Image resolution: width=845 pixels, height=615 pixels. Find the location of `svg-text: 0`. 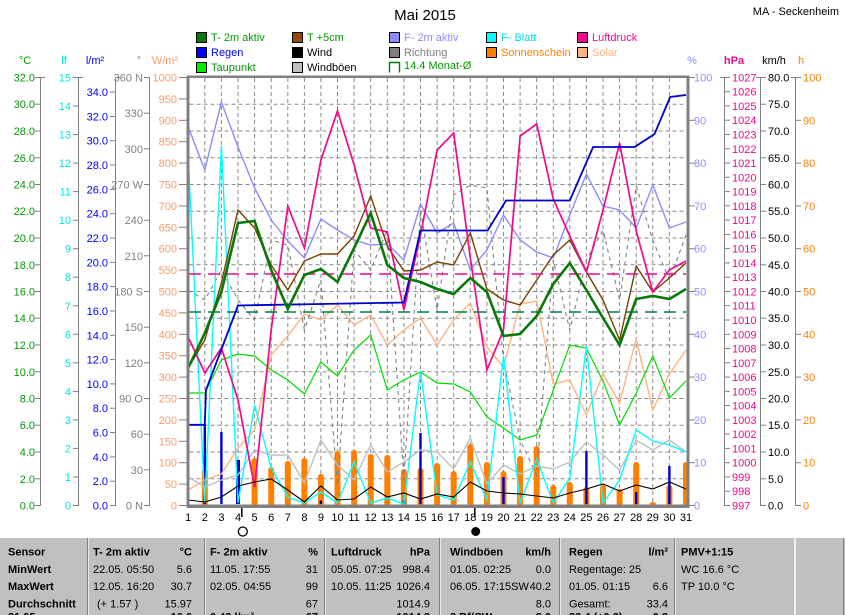

svg-text: 0 is located at coordinates (68, 507).